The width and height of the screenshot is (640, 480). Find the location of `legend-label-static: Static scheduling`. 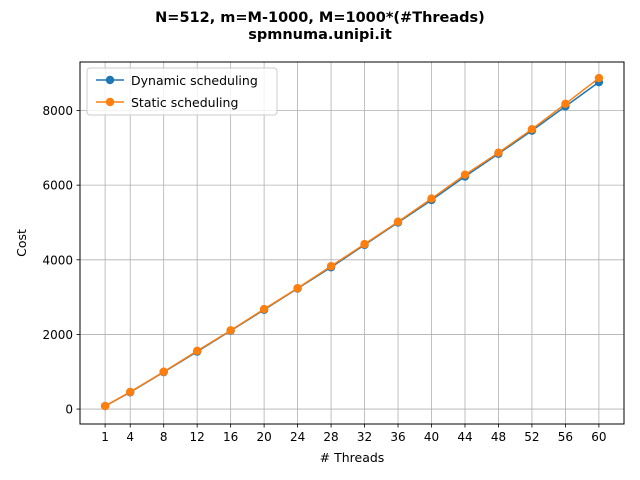

legend-label-static: Static scheduling is located at coordinates (184, 102).